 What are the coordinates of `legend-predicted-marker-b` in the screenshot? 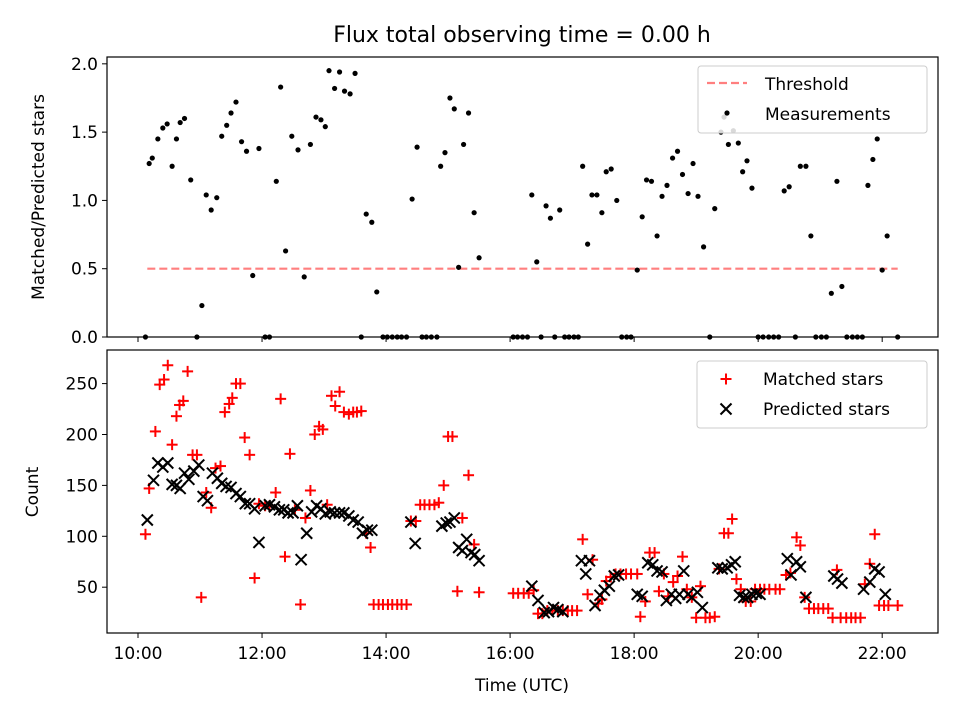 It's located at (726, 409).